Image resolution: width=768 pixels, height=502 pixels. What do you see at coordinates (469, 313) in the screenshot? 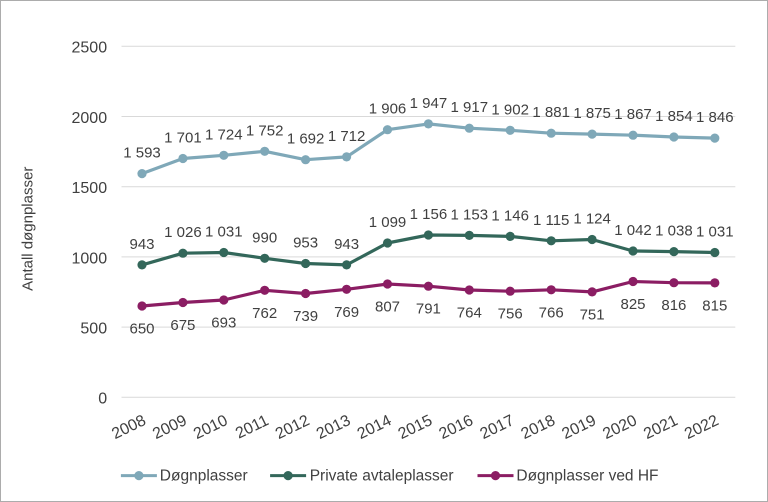
I see `svg-text: 764` at bounding box center [469, 313].